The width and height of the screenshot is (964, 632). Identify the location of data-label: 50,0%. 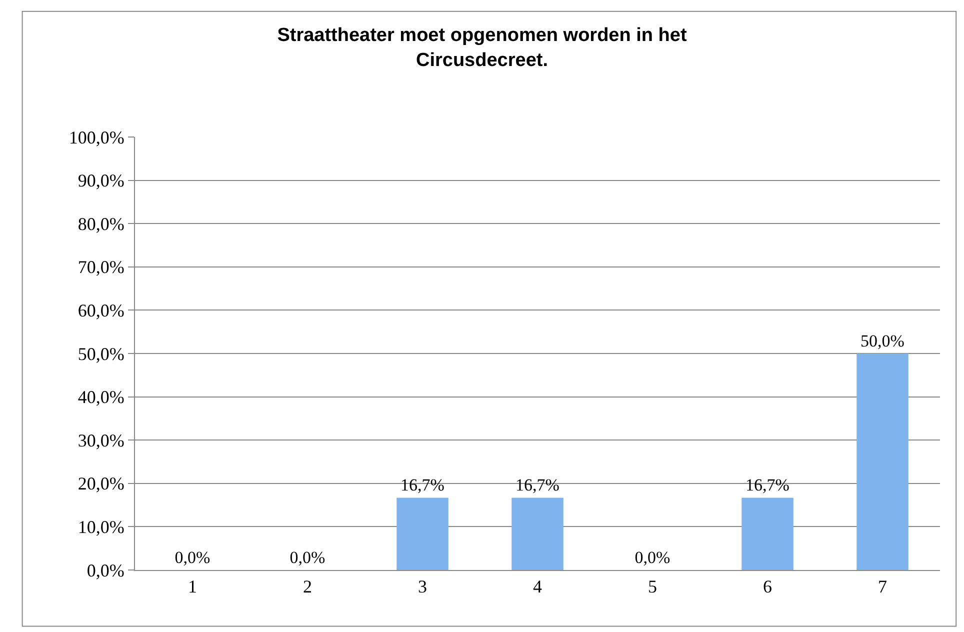
(882, 341).